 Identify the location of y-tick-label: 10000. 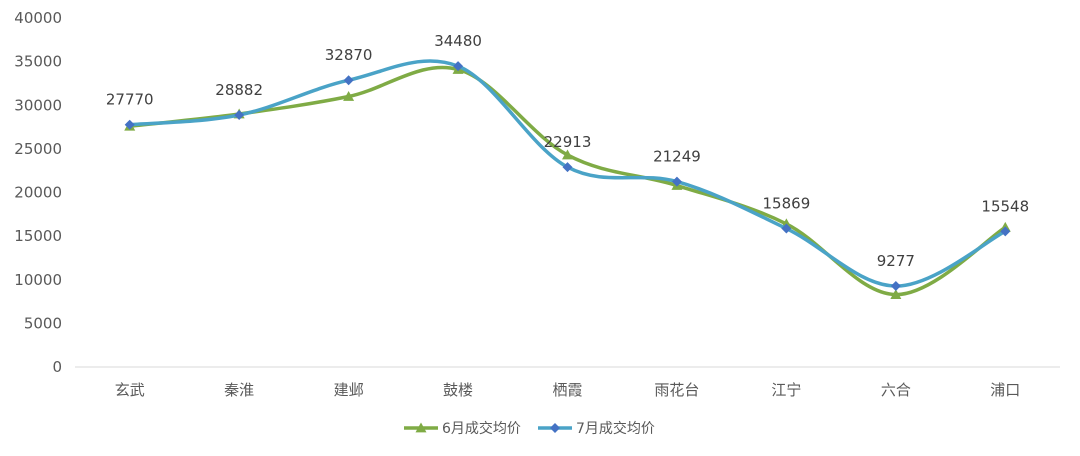
(38, 280).